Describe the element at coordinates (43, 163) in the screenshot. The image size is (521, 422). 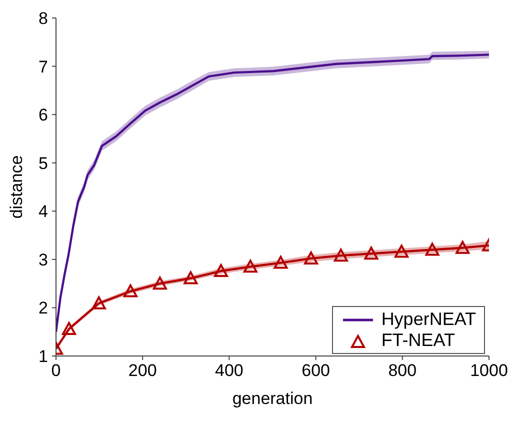
I see `y-tick-label: 5` at that location.